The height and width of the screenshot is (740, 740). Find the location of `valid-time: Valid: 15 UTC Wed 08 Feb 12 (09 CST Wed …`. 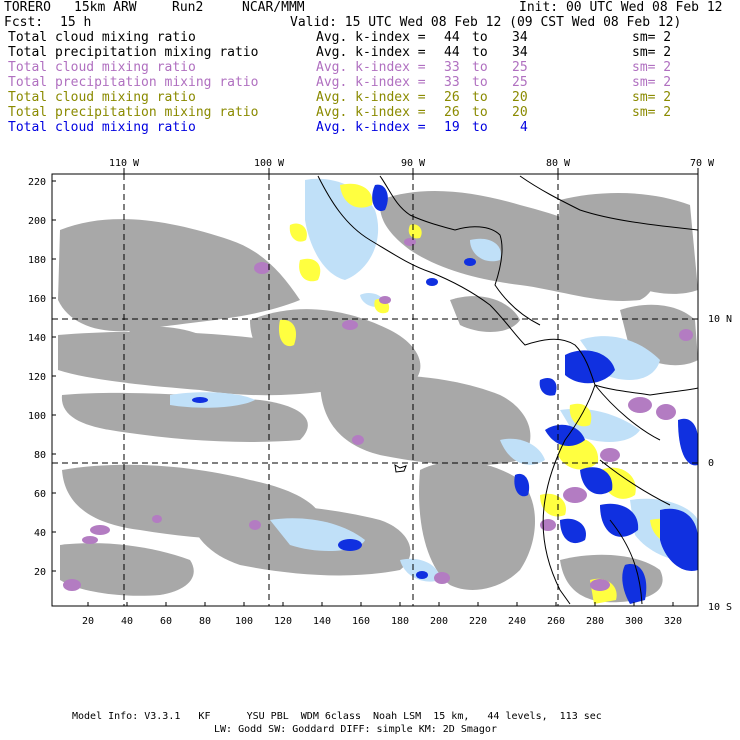

valid-time: Valid: 15 UTC Wed 08 Feb 12 (09 CST Wed … is located at coordinates (486, 22).